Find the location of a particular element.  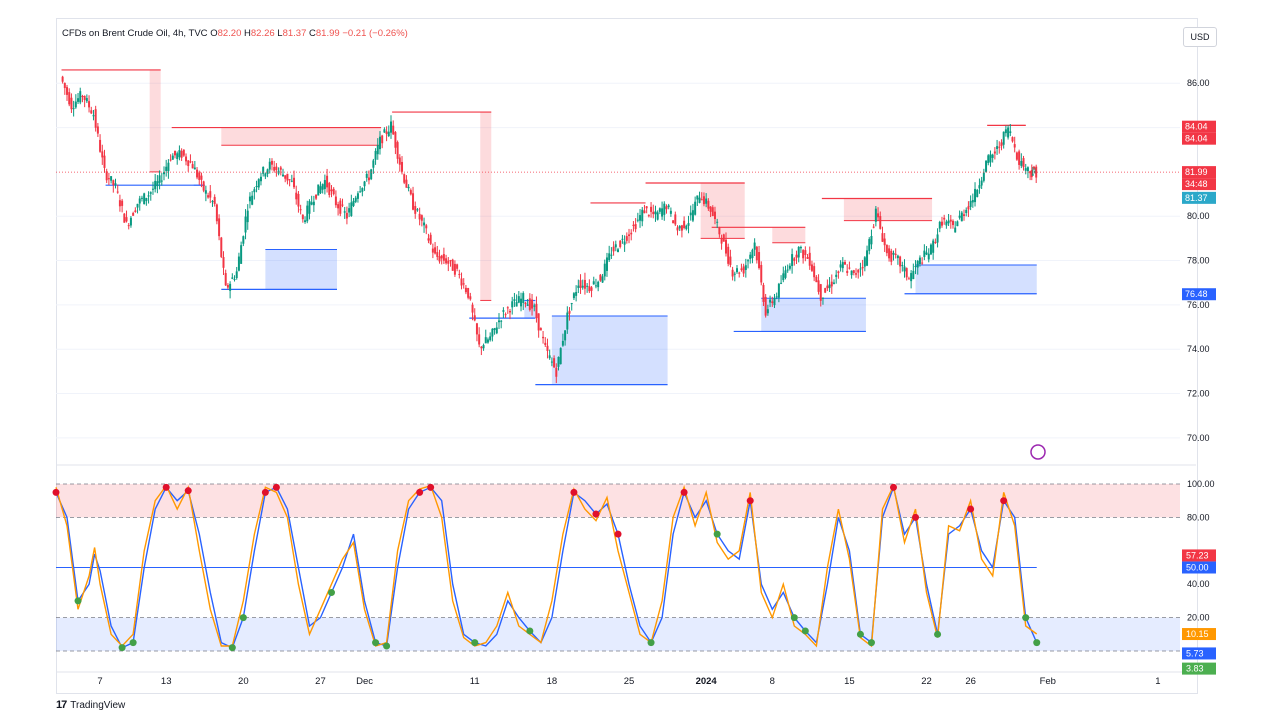

osc-axis-label: 5.73 is located at coordinates (1195, 653).